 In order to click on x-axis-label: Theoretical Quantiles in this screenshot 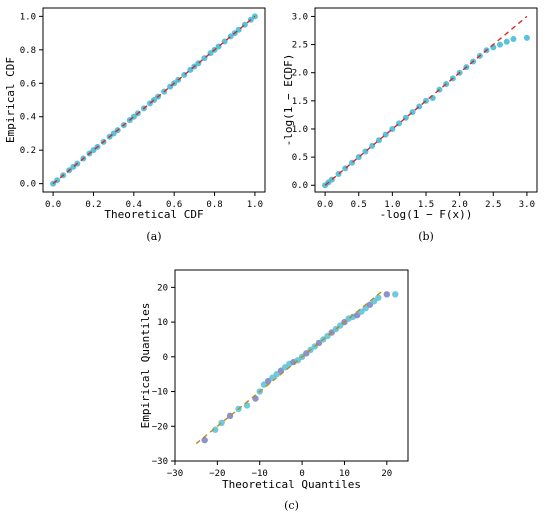, I will do `click(291, 484)`.